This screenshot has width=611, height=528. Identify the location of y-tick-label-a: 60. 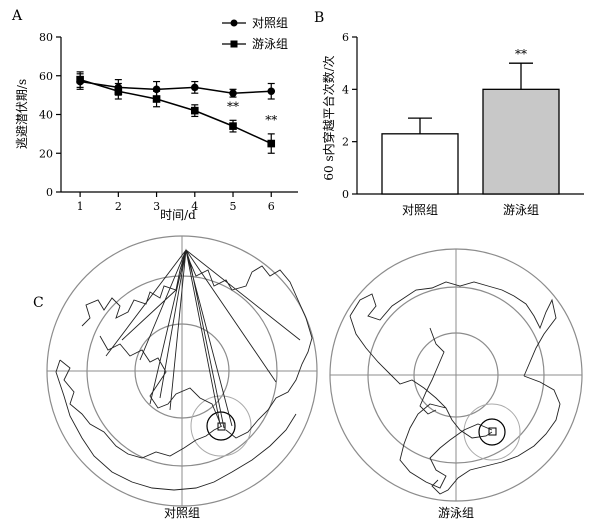
(46, 76).